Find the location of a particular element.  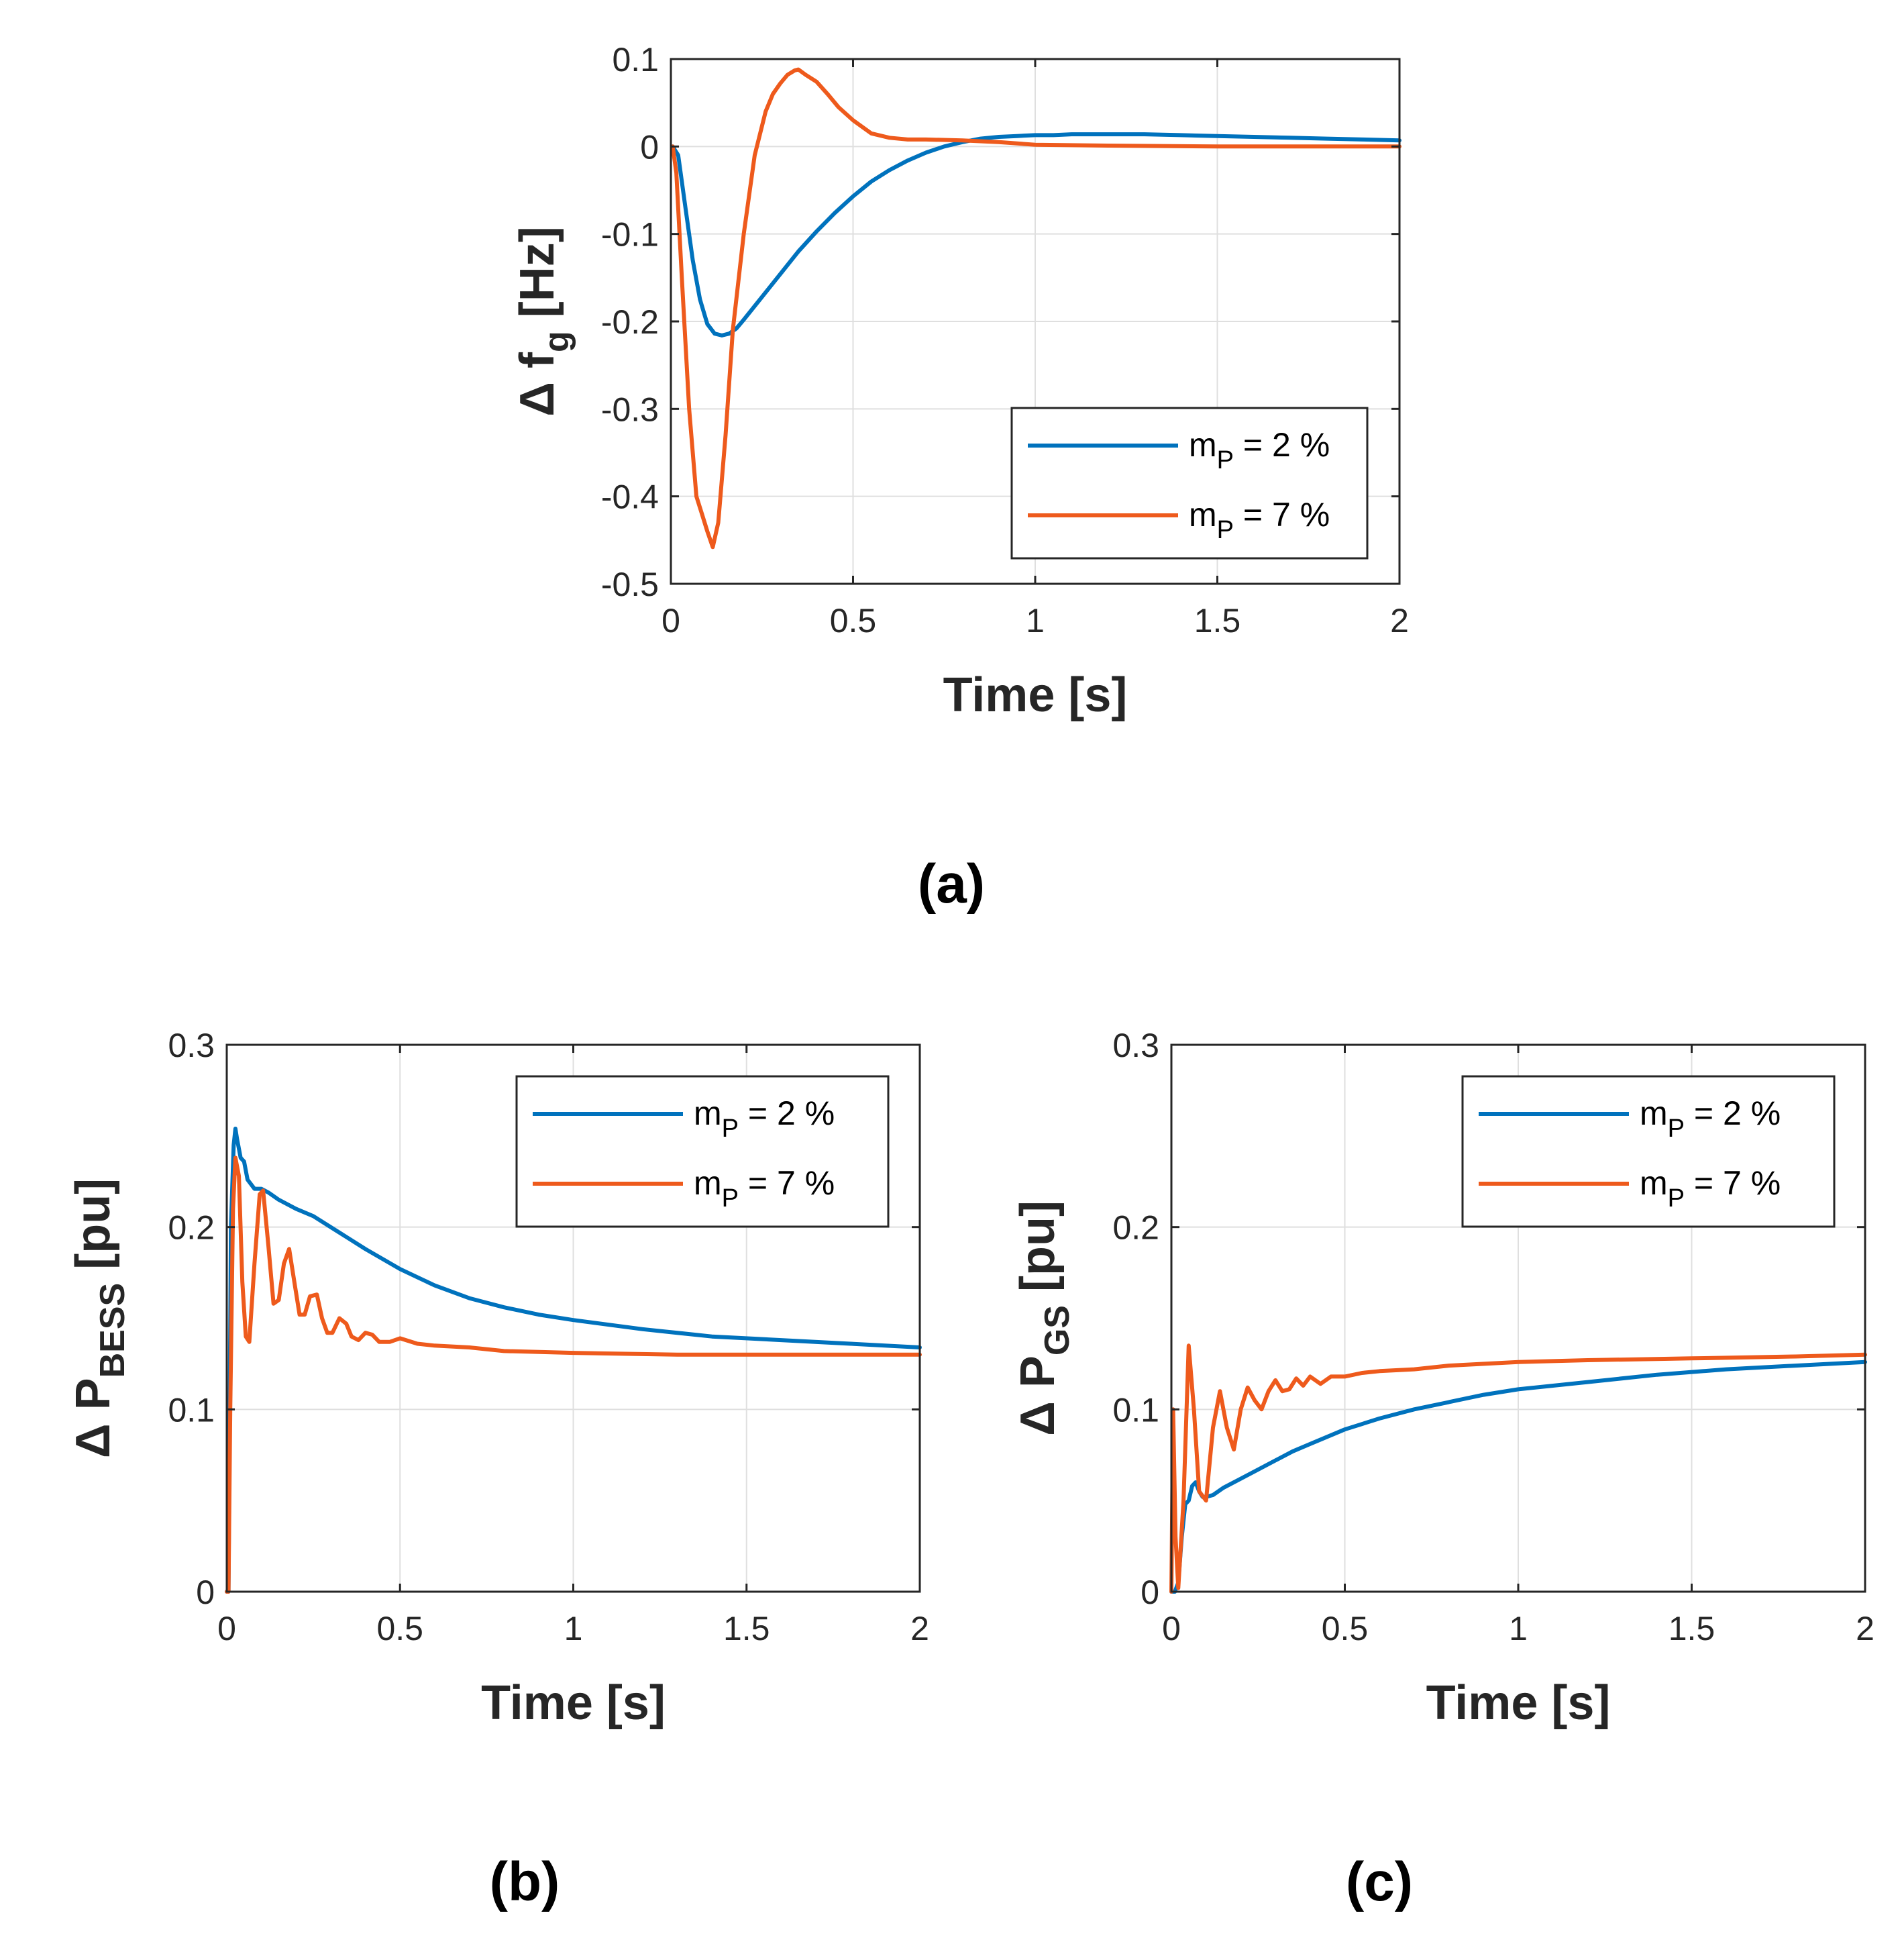

y-axis-label-subscript: GS is located at coordinates (1057, 1330).